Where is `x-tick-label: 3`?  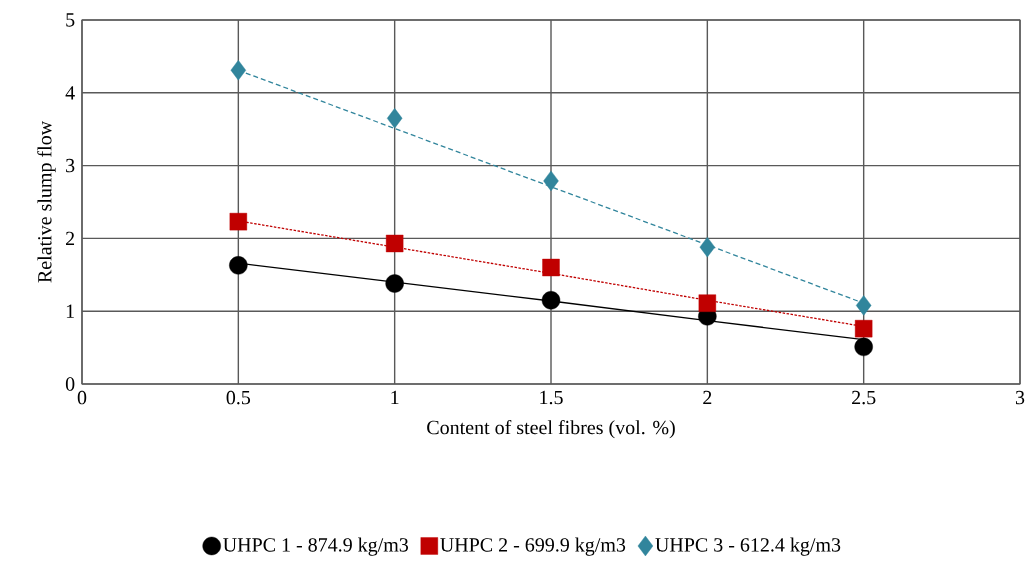
x-tick-label: 3 is located at coordinates (1020, 397).